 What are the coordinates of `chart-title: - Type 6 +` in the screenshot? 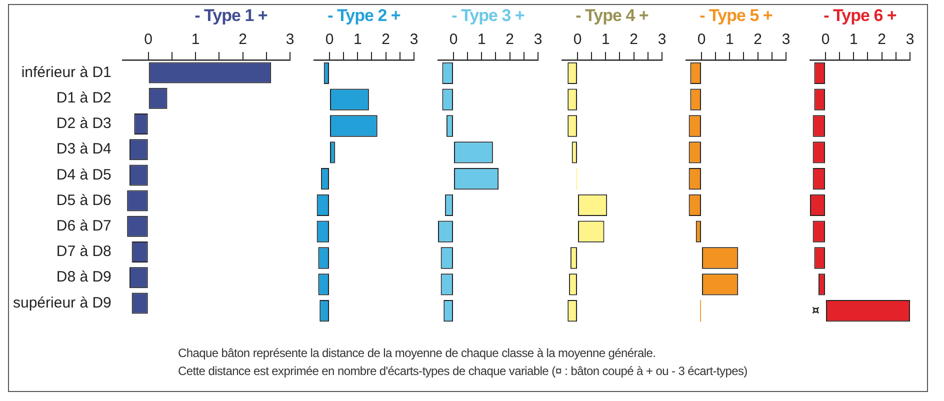 It's located at (860, 16).